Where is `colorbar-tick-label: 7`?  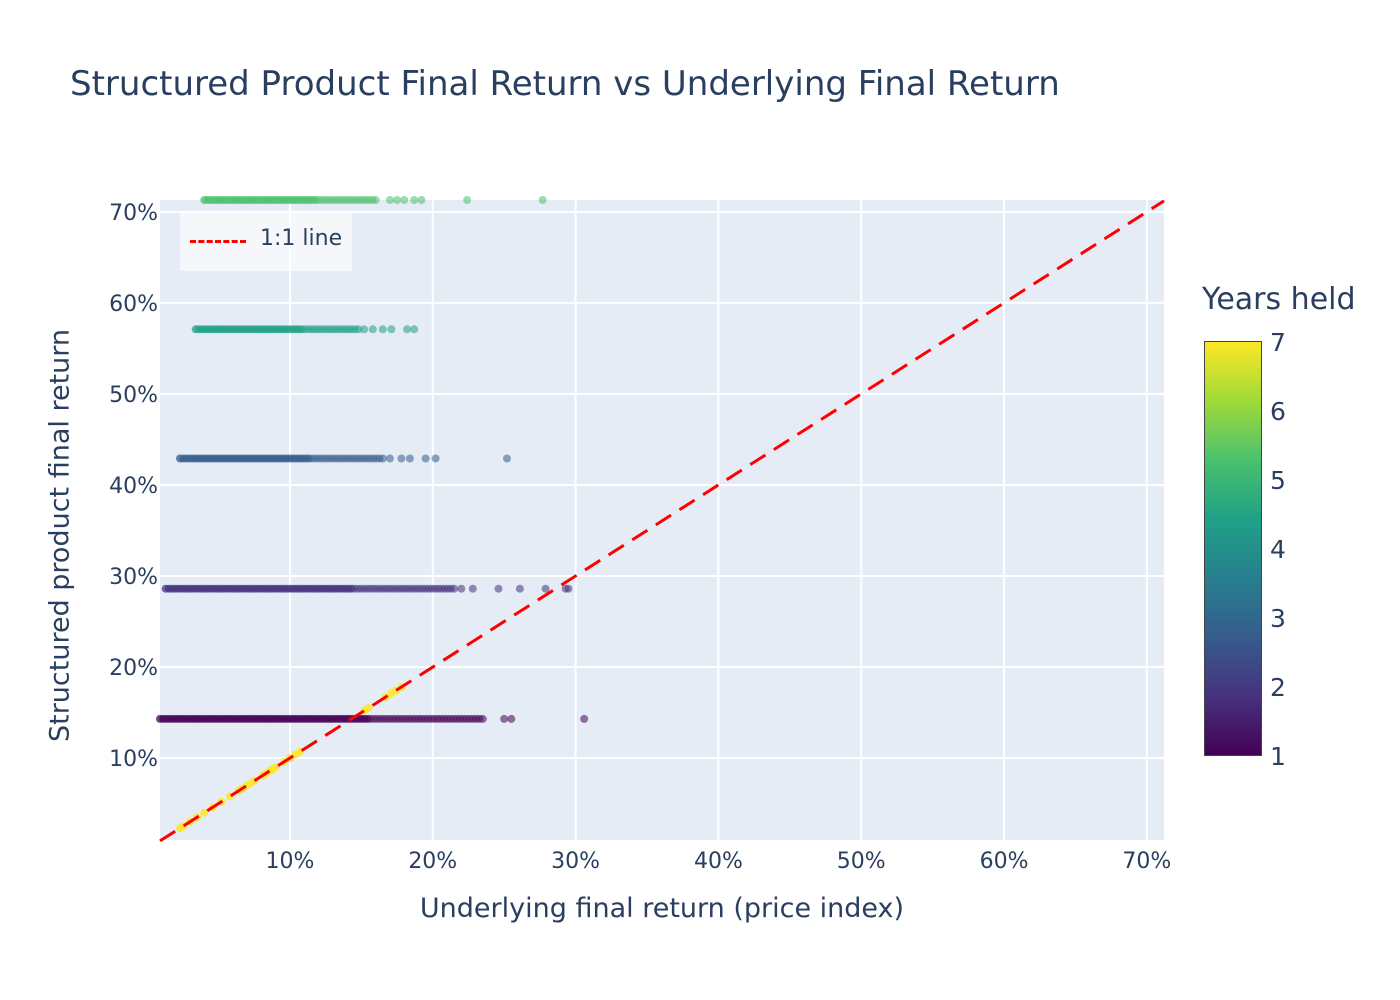
colorbar-tick-label: 7 is located at coordinates (1278, 342).